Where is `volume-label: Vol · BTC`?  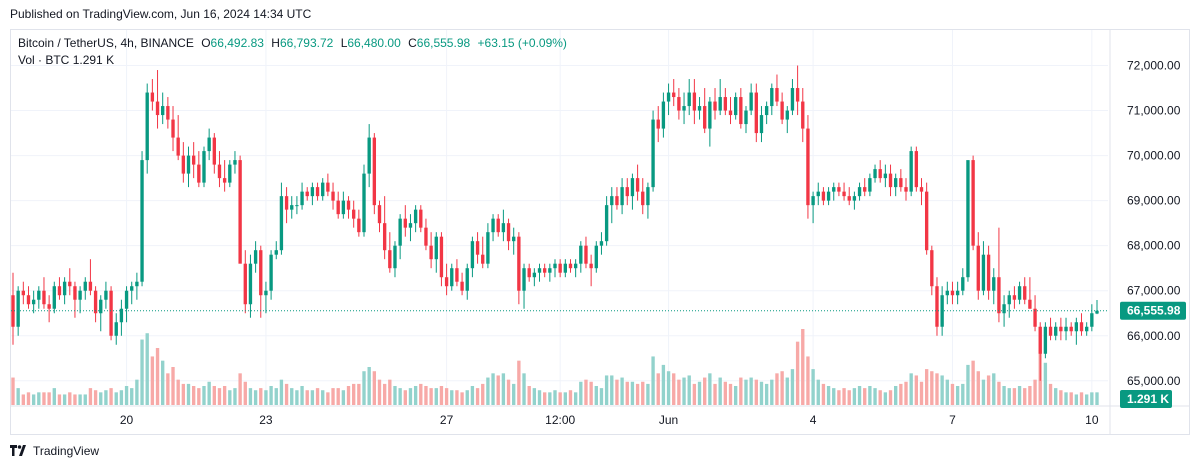 volume-label: Vol · BTC is located at coordinates (44, 60).